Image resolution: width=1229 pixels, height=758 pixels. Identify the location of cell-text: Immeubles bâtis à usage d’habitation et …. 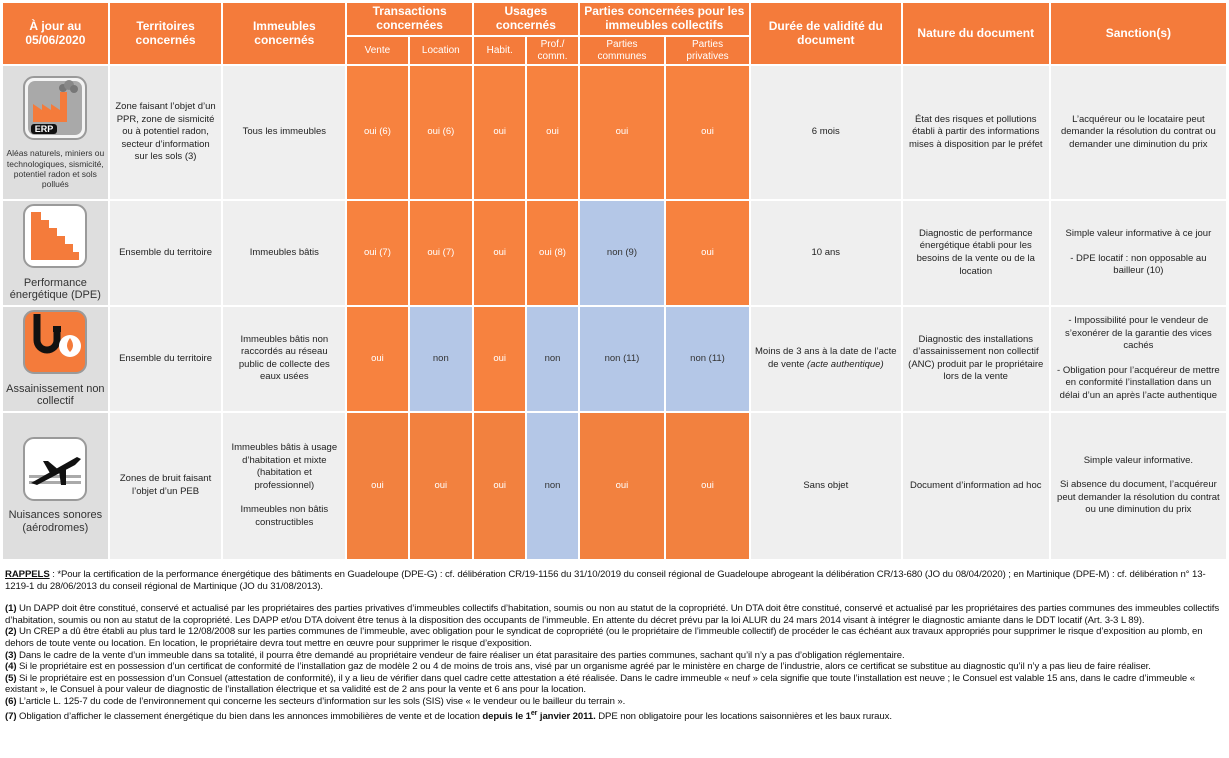
(284, 466).